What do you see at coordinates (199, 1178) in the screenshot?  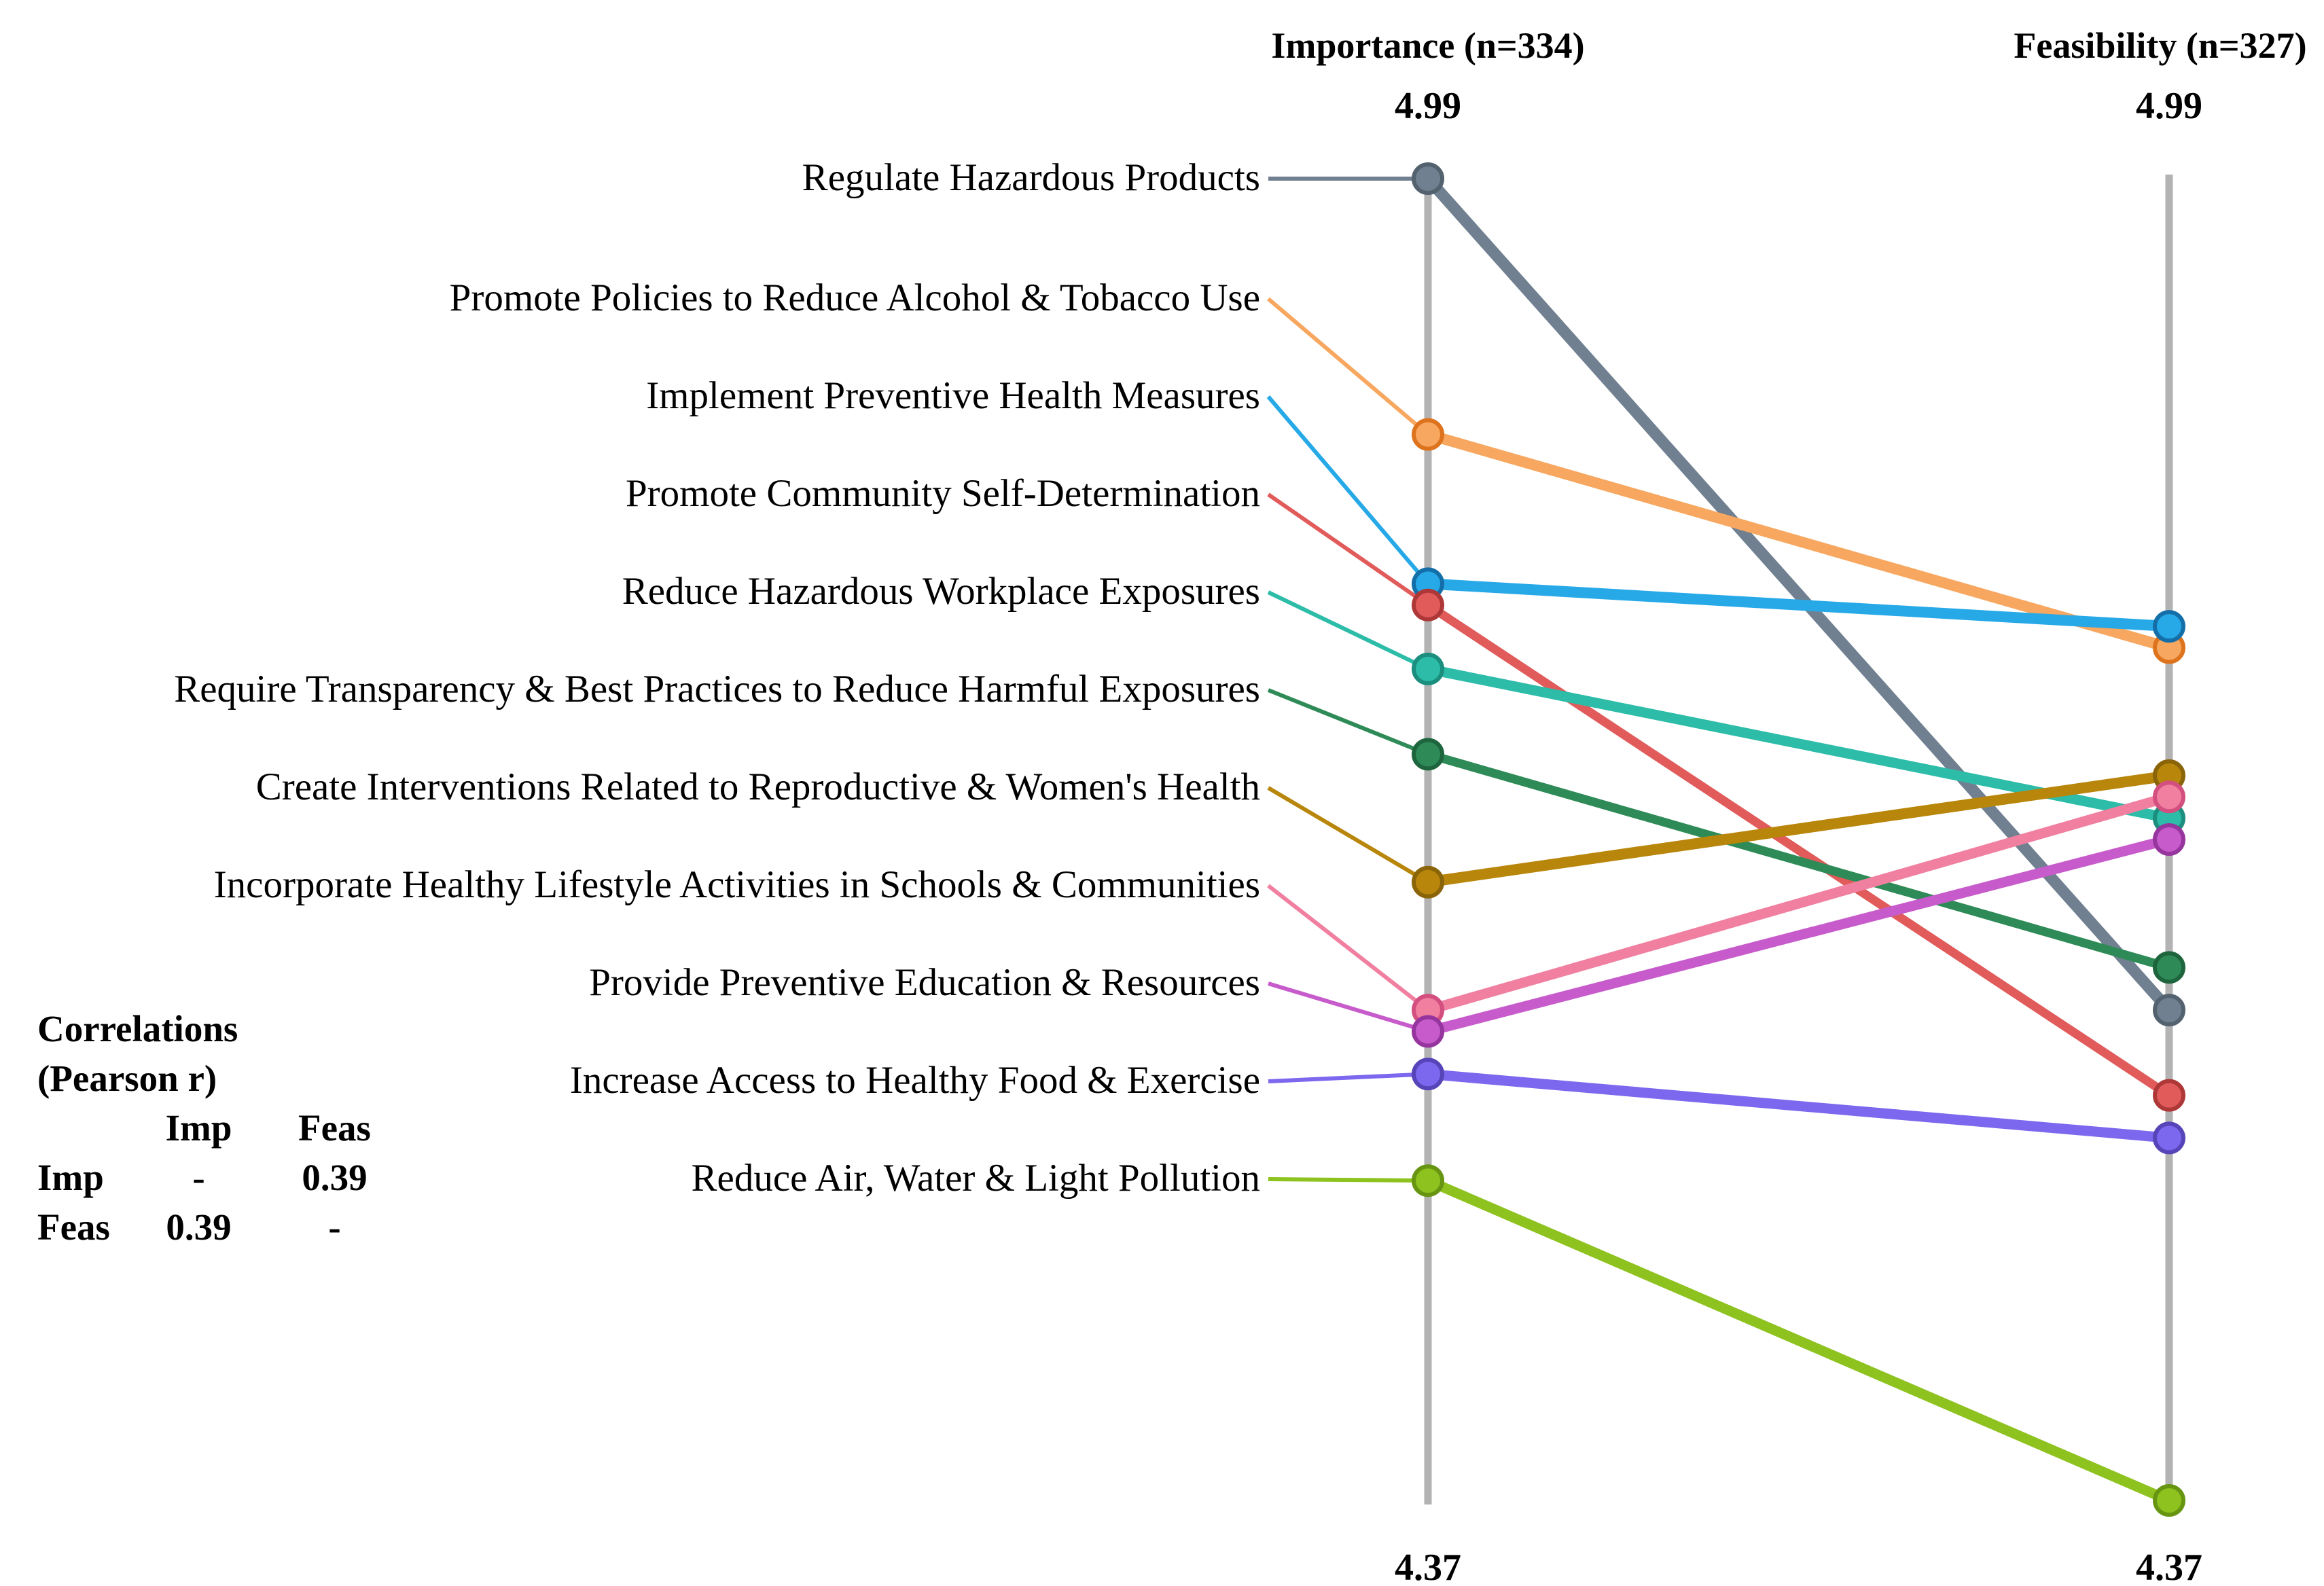 I see `corr-value-imp-imp: -` at bounding box center [199, 1178].